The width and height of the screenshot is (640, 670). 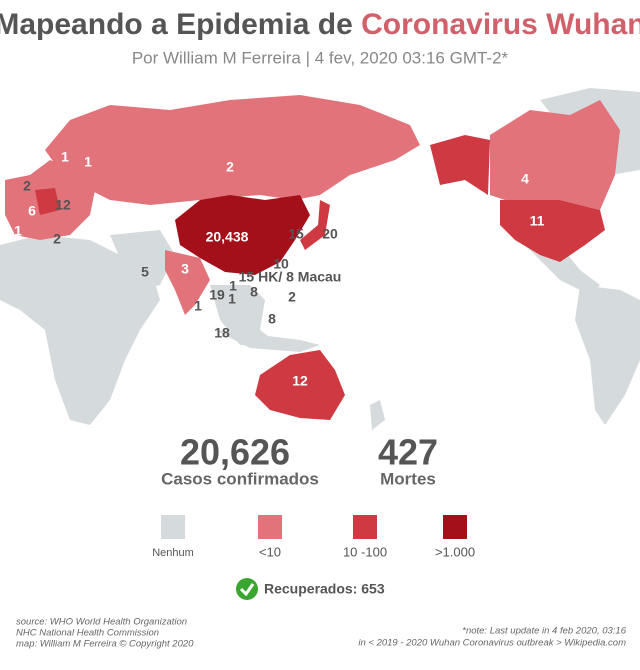 What do you see at coordinates (377, 415) in the screenshot?
I see `new-zealand` at bounding box center [377, 415].